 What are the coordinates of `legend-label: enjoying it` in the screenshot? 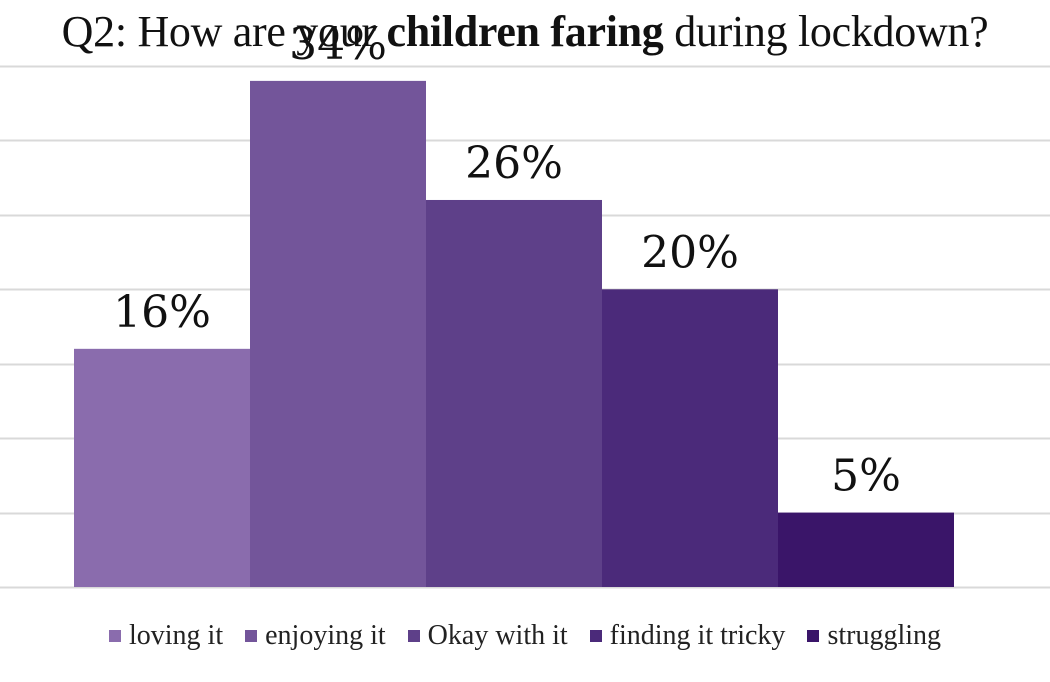 It's located at (325, 635).